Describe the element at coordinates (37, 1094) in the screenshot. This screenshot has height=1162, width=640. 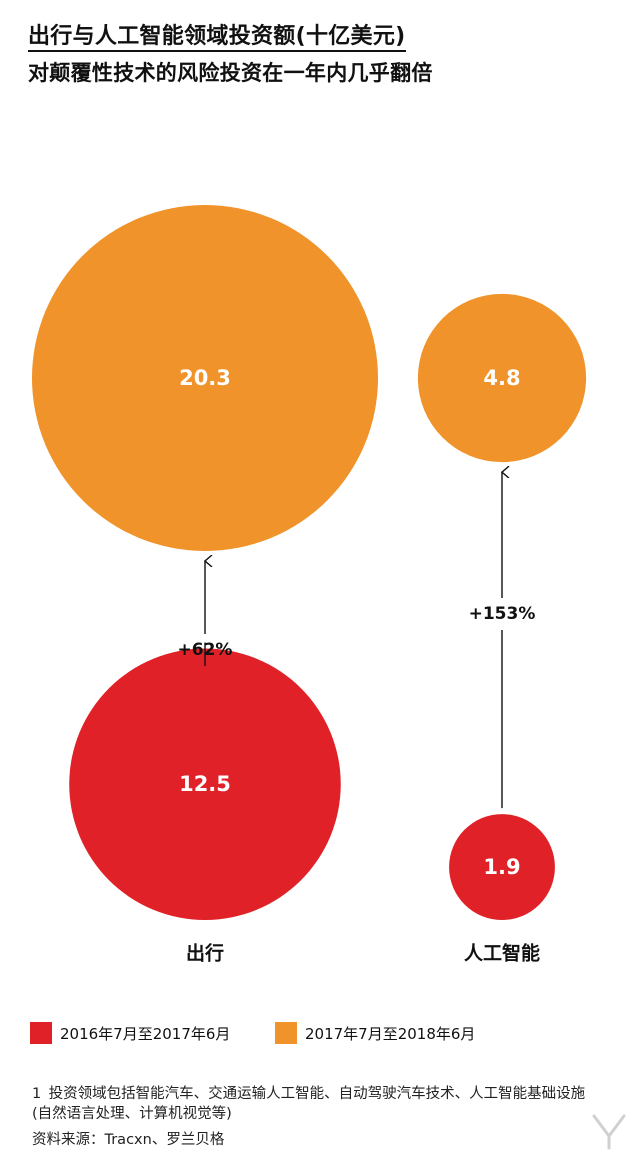
I see `footnote-marker: 1` at that location.